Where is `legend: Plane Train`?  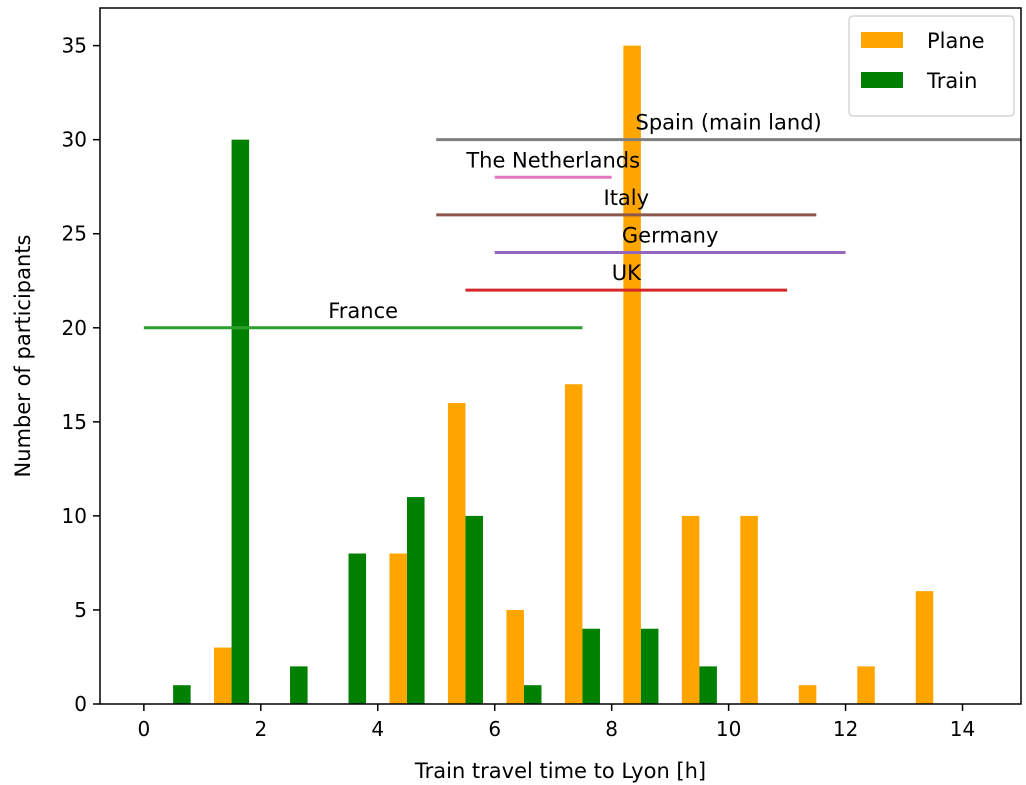 legend: Plane Train is located at coordinates (931, 66).